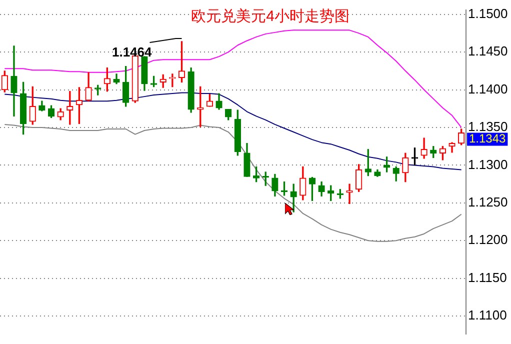  Describe the element at coordinates (132, 52) in the screenshot. I see `annotation: 1.1464` at that location.